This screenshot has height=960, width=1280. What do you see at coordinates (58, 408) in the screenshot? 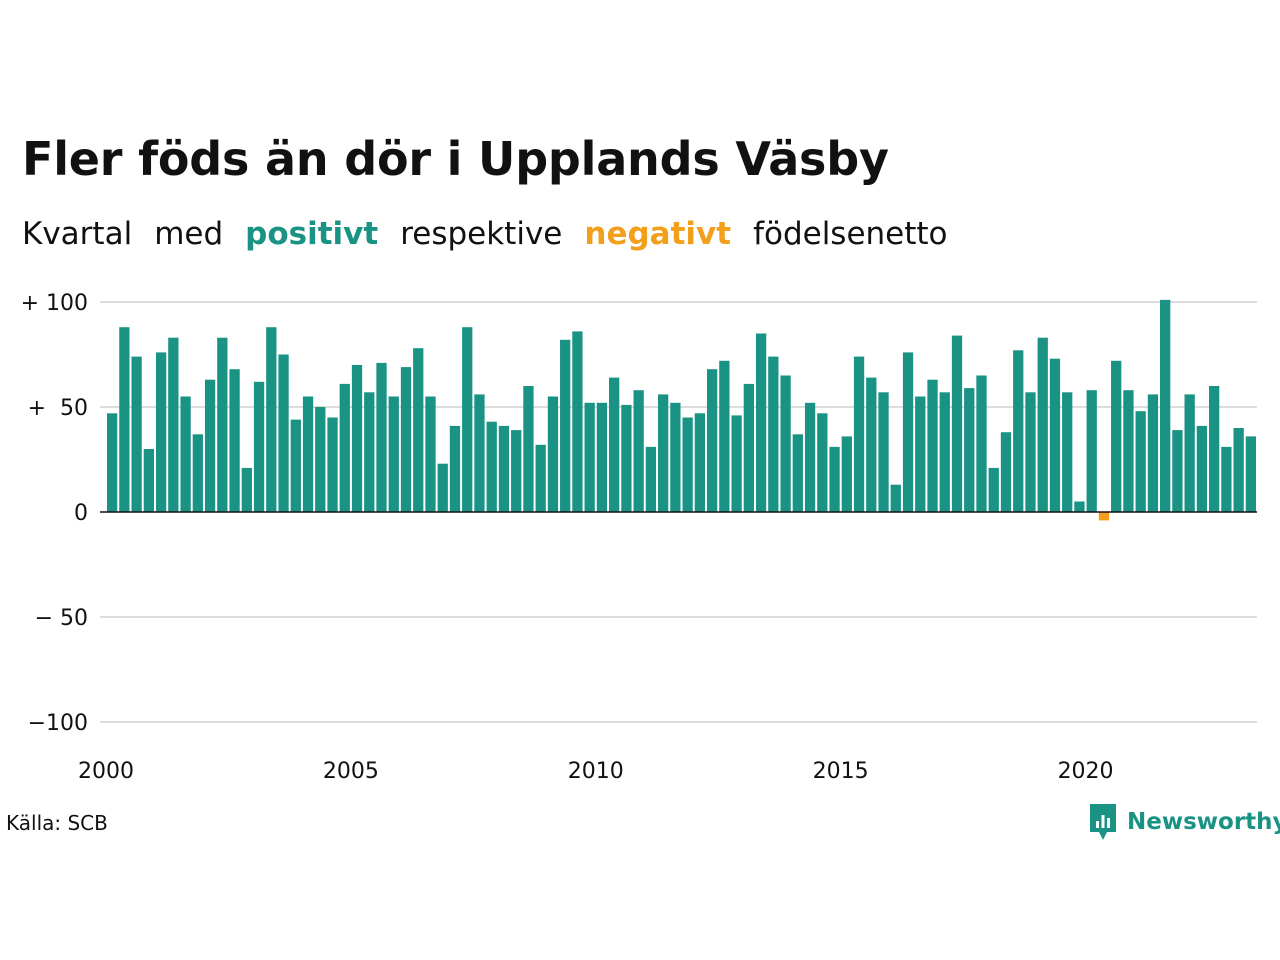
I see `y-tick-label: + 50` at bounding box center [58, 408].